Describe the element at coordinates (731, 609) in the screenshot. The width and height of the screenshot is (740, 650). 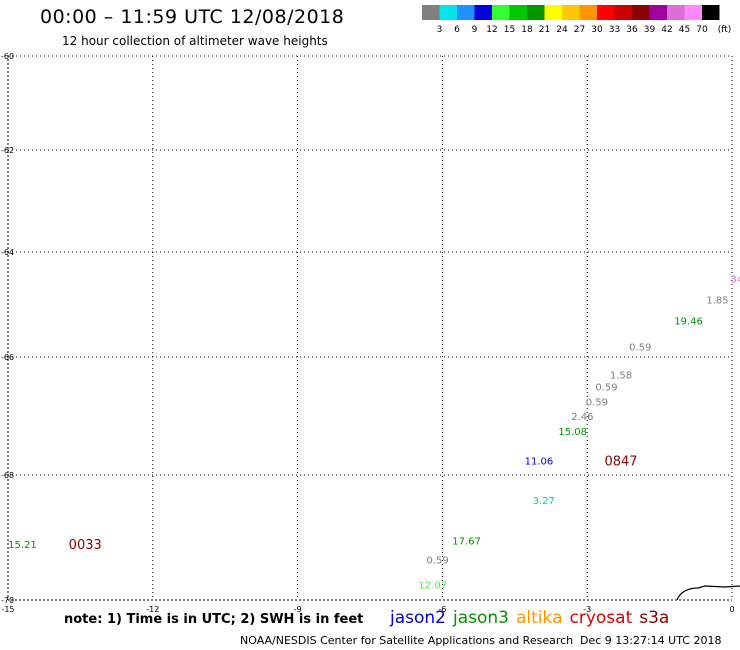
I see `x-tick-label: 0` at that location.